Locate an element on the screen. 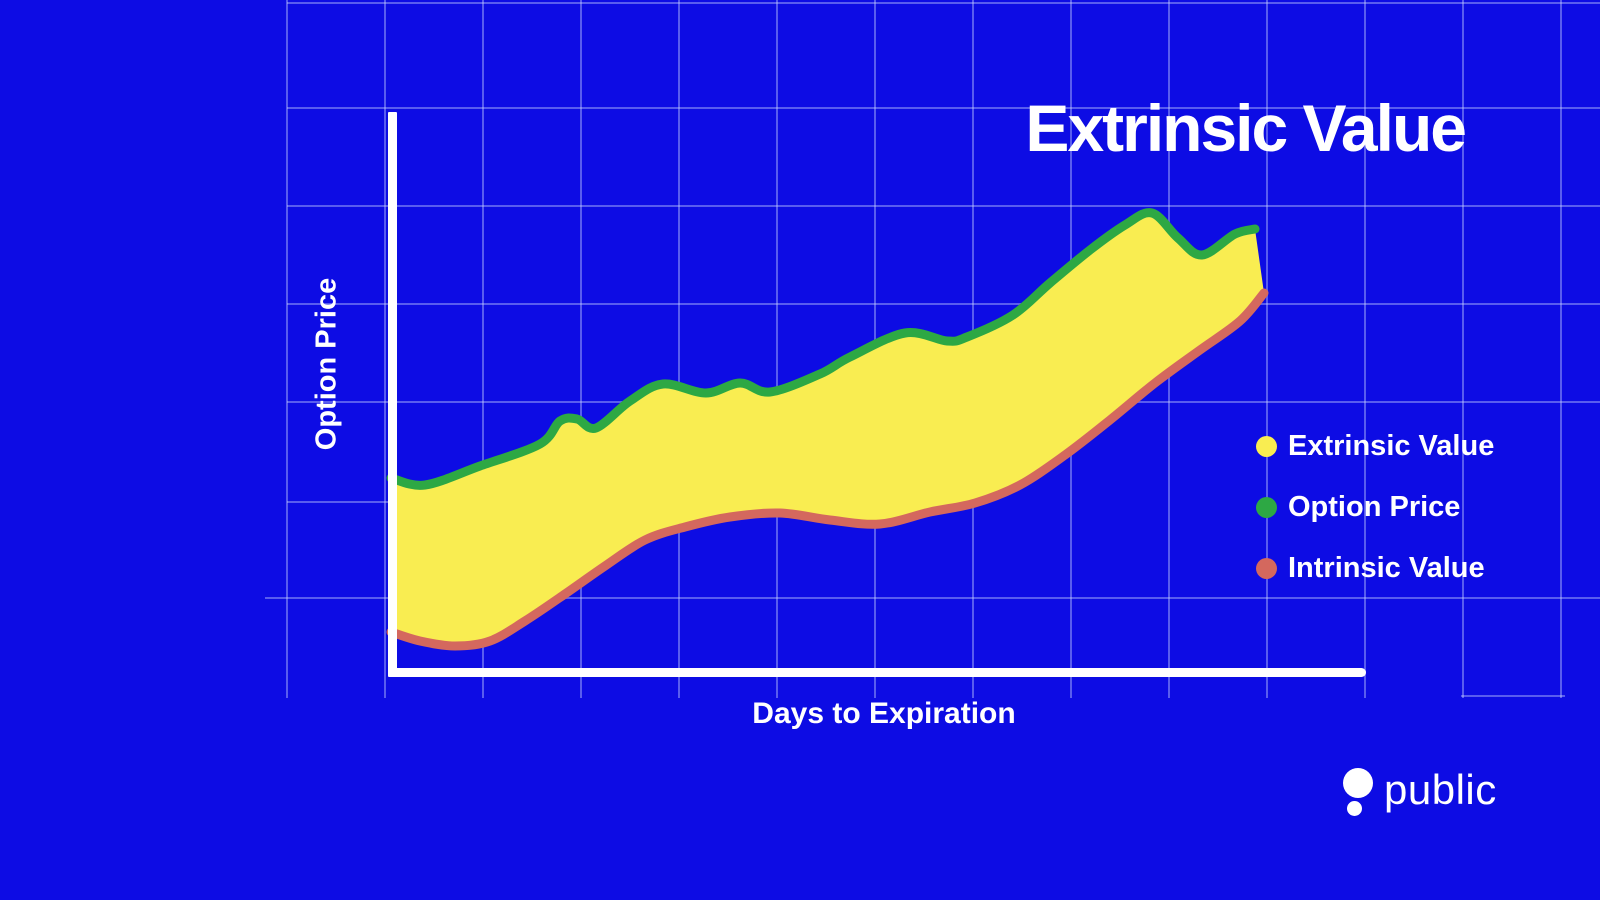  chart-title: Extrinsic Value is located at coordinates (1246, 128).